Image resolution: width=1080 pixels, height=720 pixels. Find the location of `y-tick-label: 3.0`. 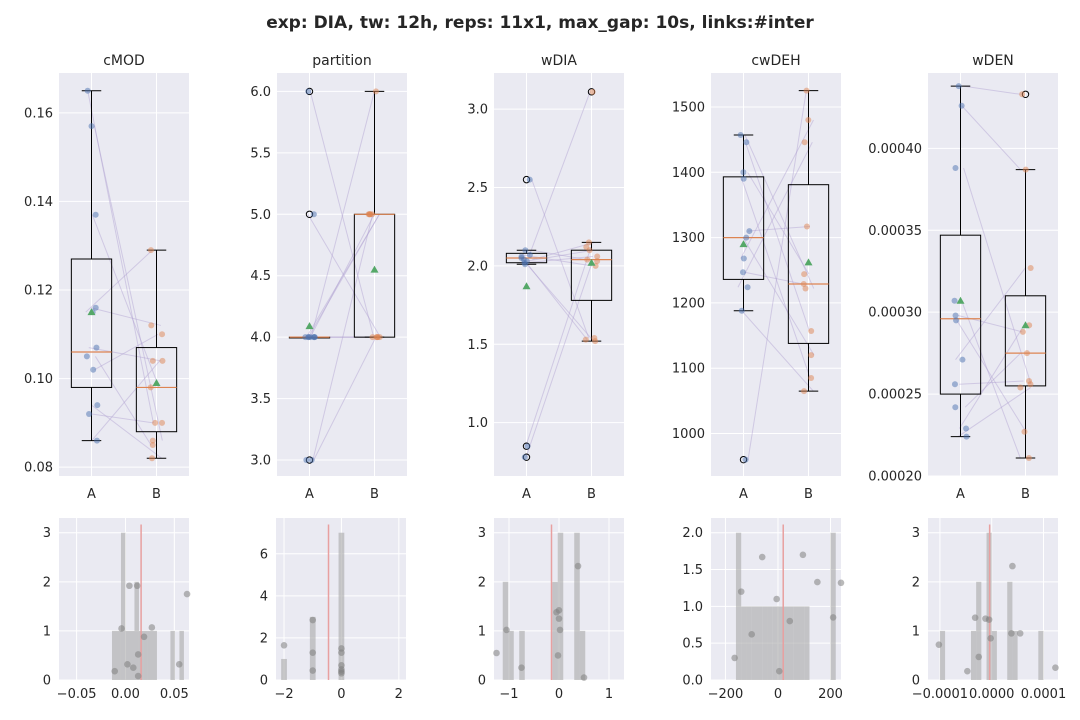

y-tick-label: 3.0 is located at coordinates (477, 110).